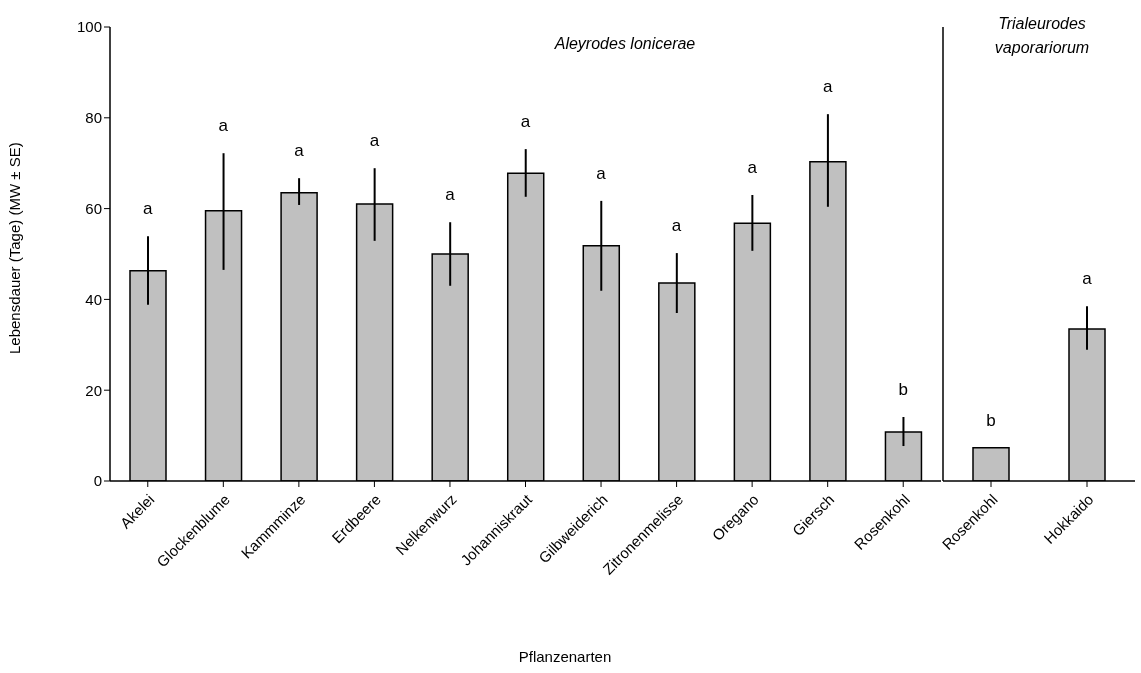  What do you see at coordinates (93, 208) in the screenshot?
I see `y-tick-label: 60` at bounding box center [93, 208].